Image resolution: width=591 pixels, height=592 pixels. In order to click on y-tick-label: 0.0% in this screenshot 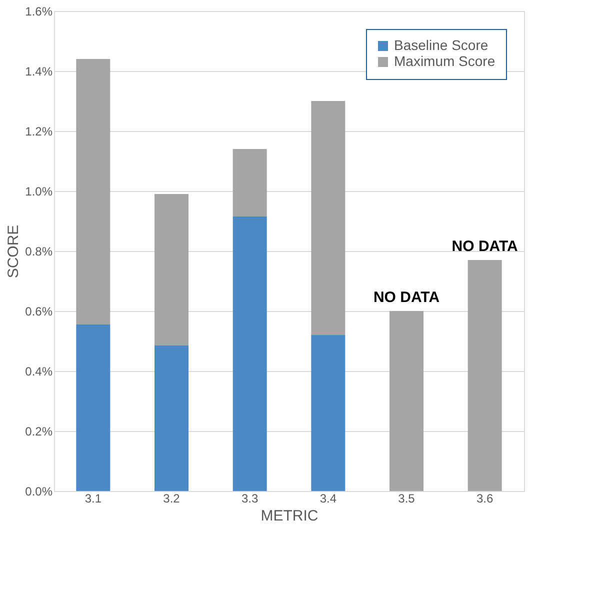, I will do `click(39, 491)`.